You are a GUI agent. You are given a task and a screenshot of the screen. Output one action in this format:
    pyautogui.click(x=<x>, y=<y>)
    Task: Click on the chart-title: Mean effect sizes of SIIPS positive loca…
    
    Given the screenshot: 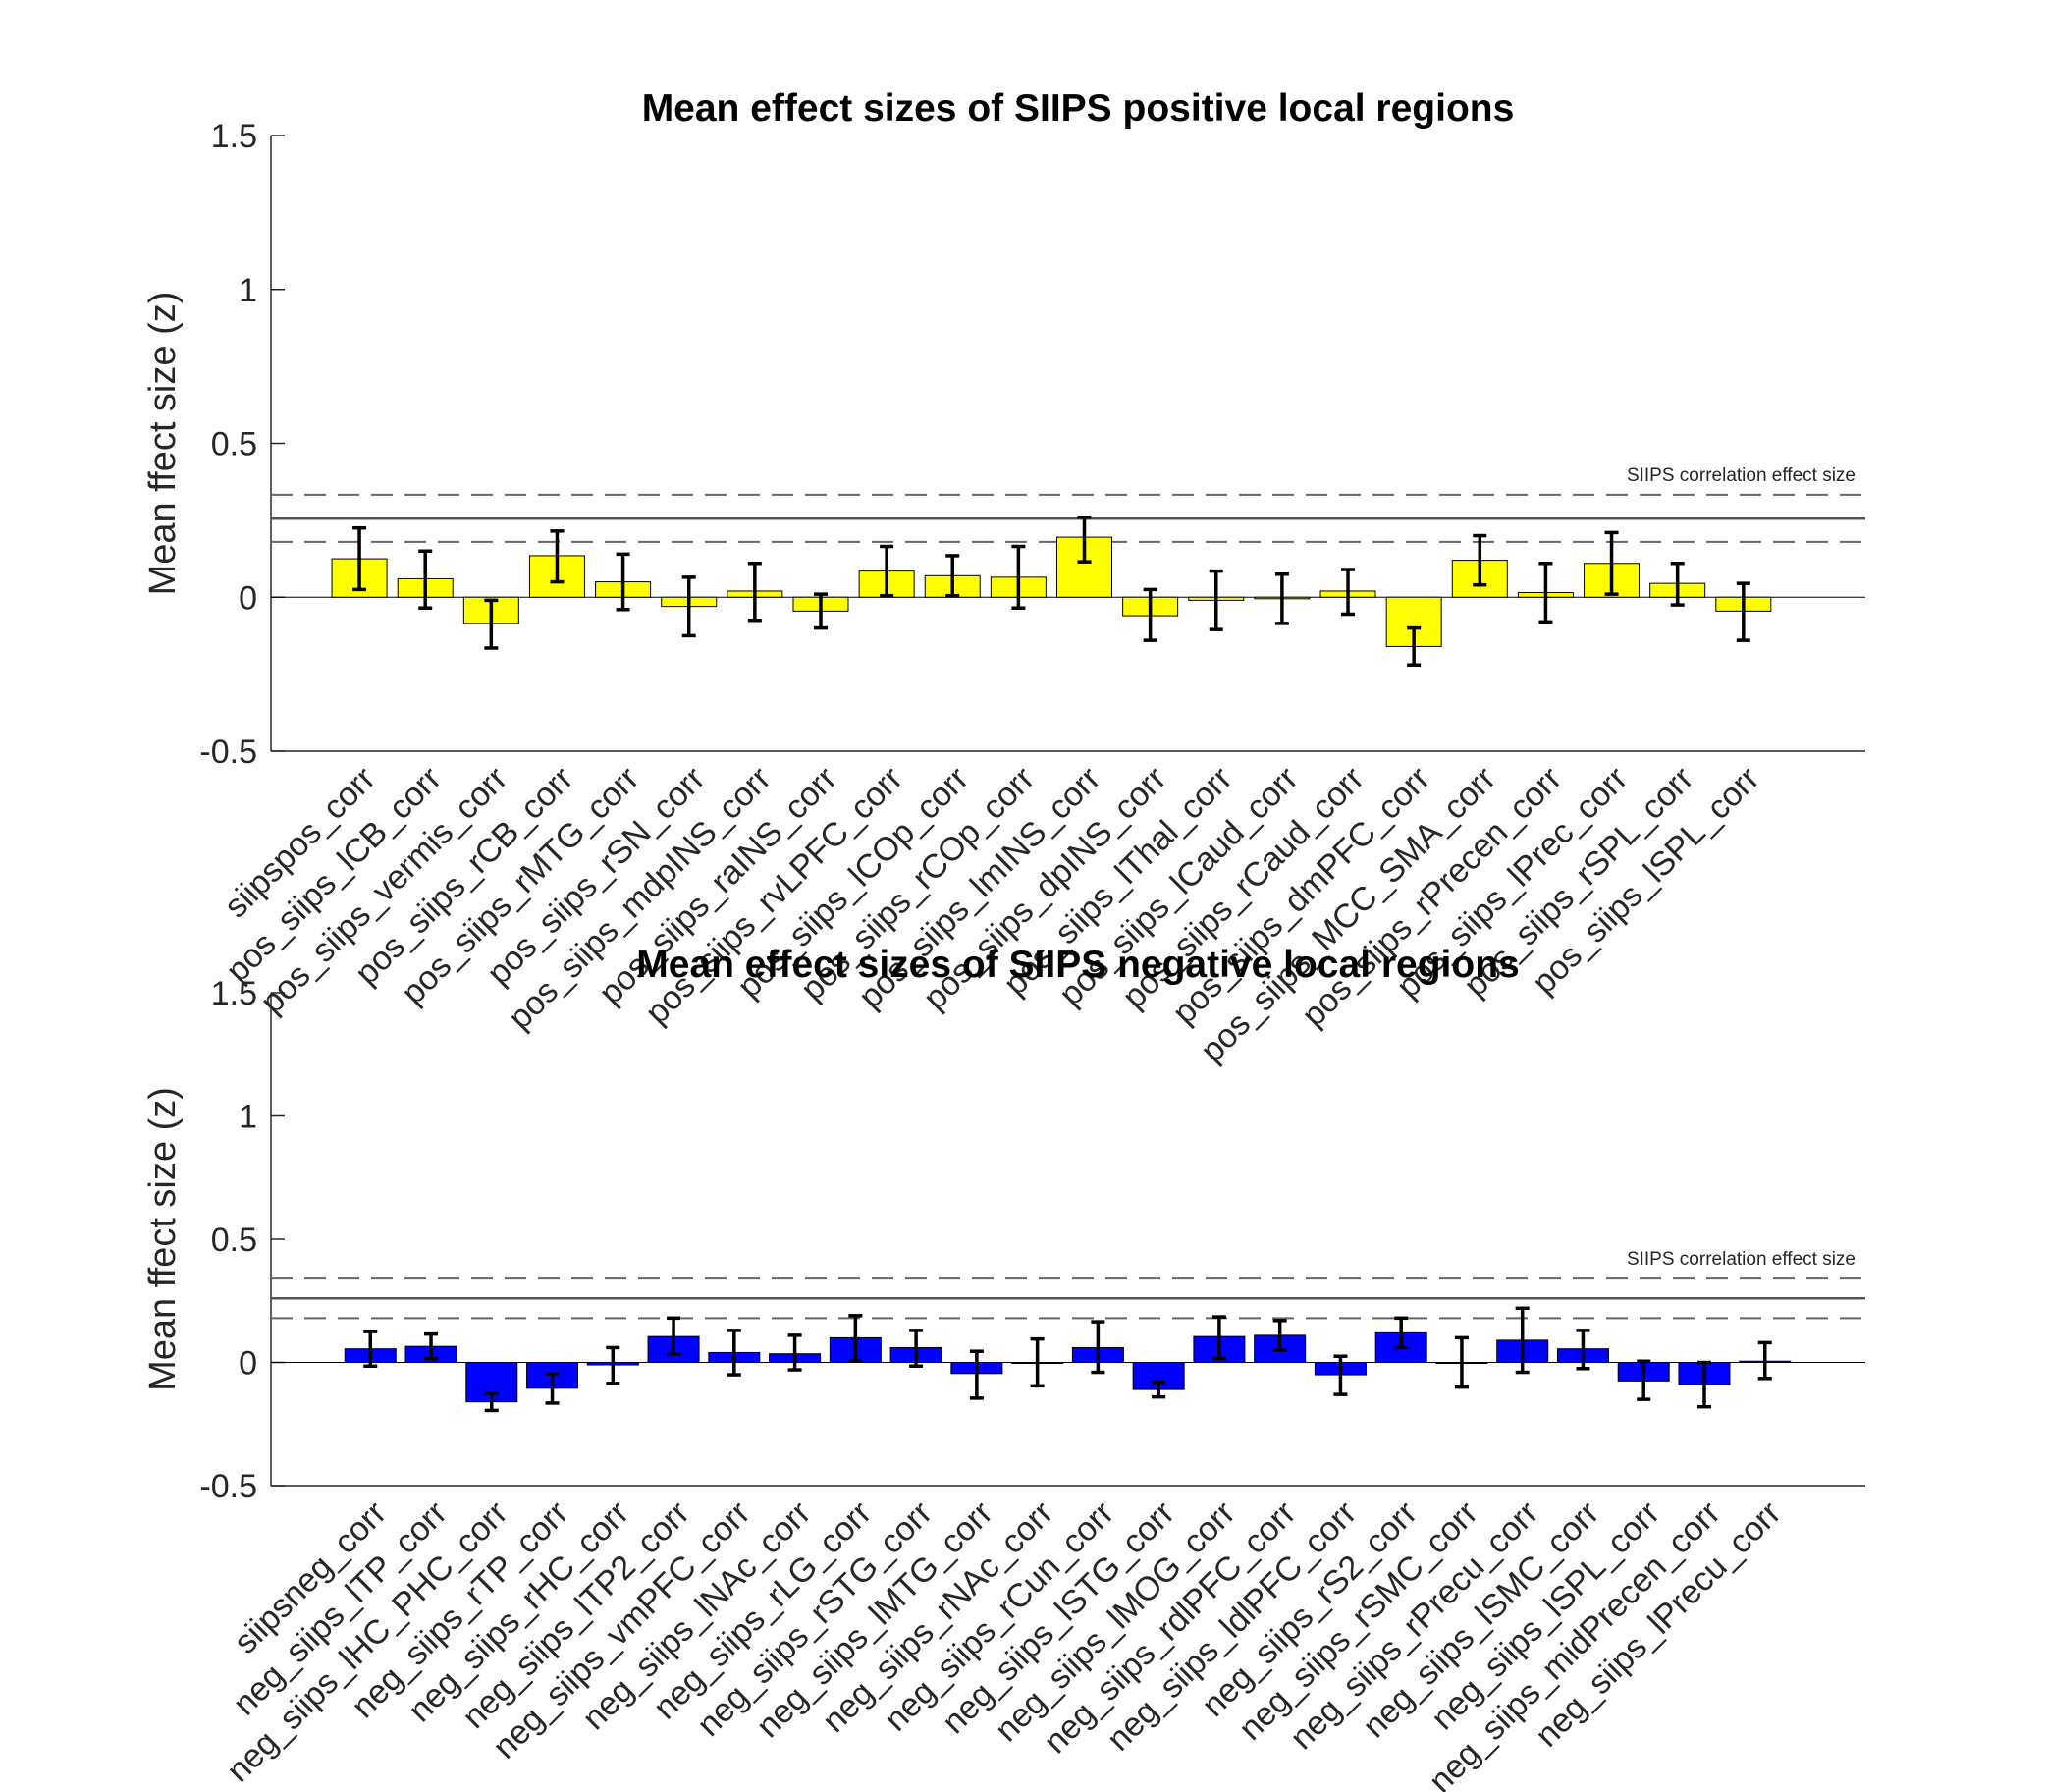 What is the action you would take?
    pyautogui.click(x=1078, y=108)
    